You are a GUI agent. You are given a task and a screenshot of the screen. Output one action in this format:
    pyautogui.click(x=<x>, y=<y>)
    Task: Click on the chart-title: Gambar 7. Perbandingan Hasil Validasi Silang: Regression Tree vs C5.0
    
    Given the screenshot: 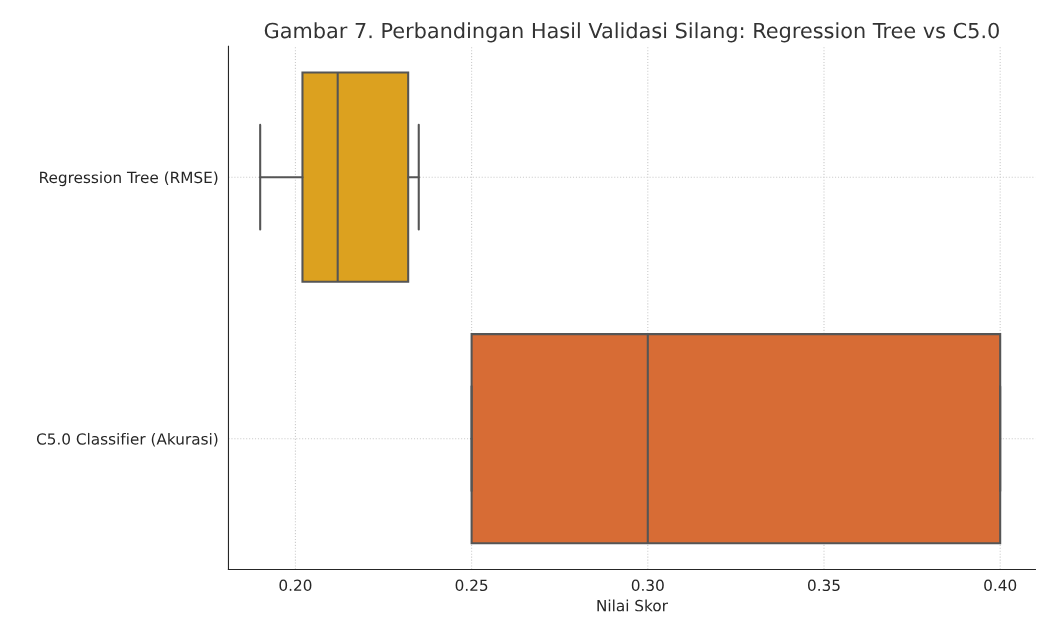 What is the action you would take?
    pyautogui.click(x=631, y=32)
    